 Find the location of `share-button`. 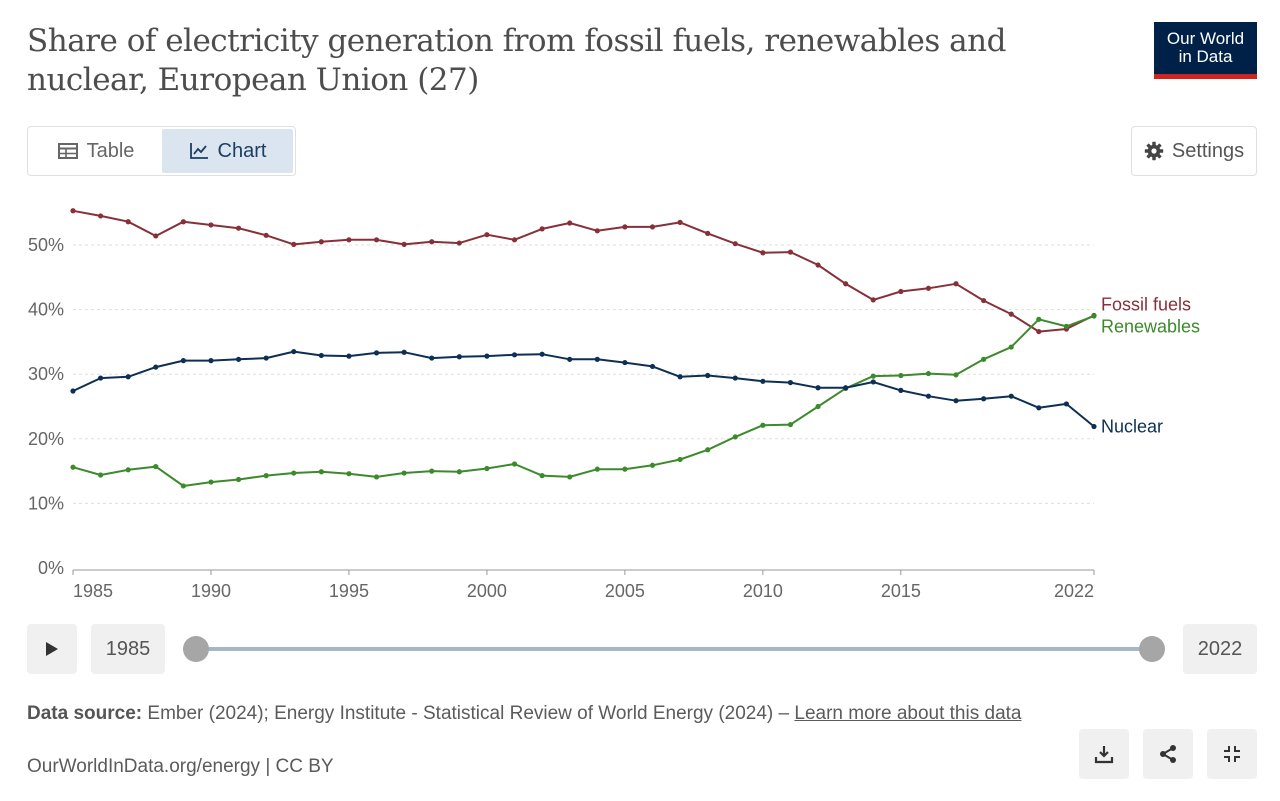

share-button is located at coordinates (1168, 754).